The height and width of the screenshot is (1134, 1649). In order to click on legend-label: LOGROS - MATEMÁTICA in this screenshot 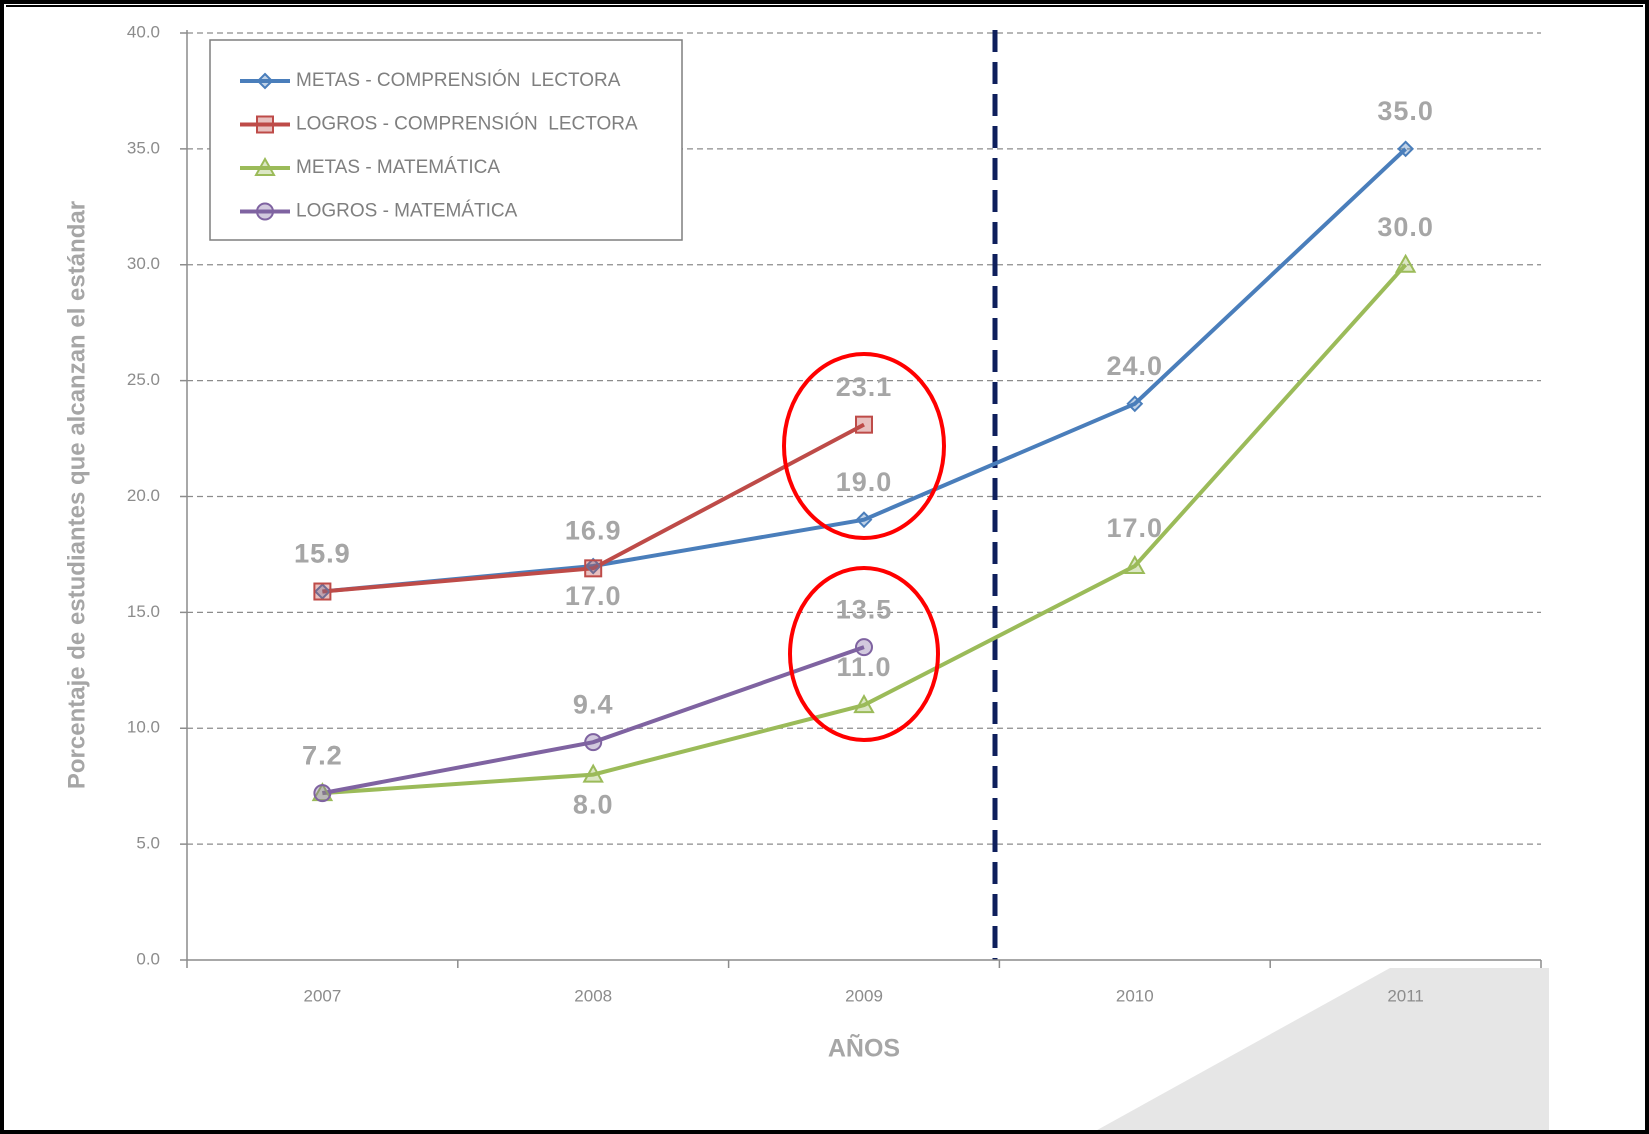, I will do `click(407, 211)`.